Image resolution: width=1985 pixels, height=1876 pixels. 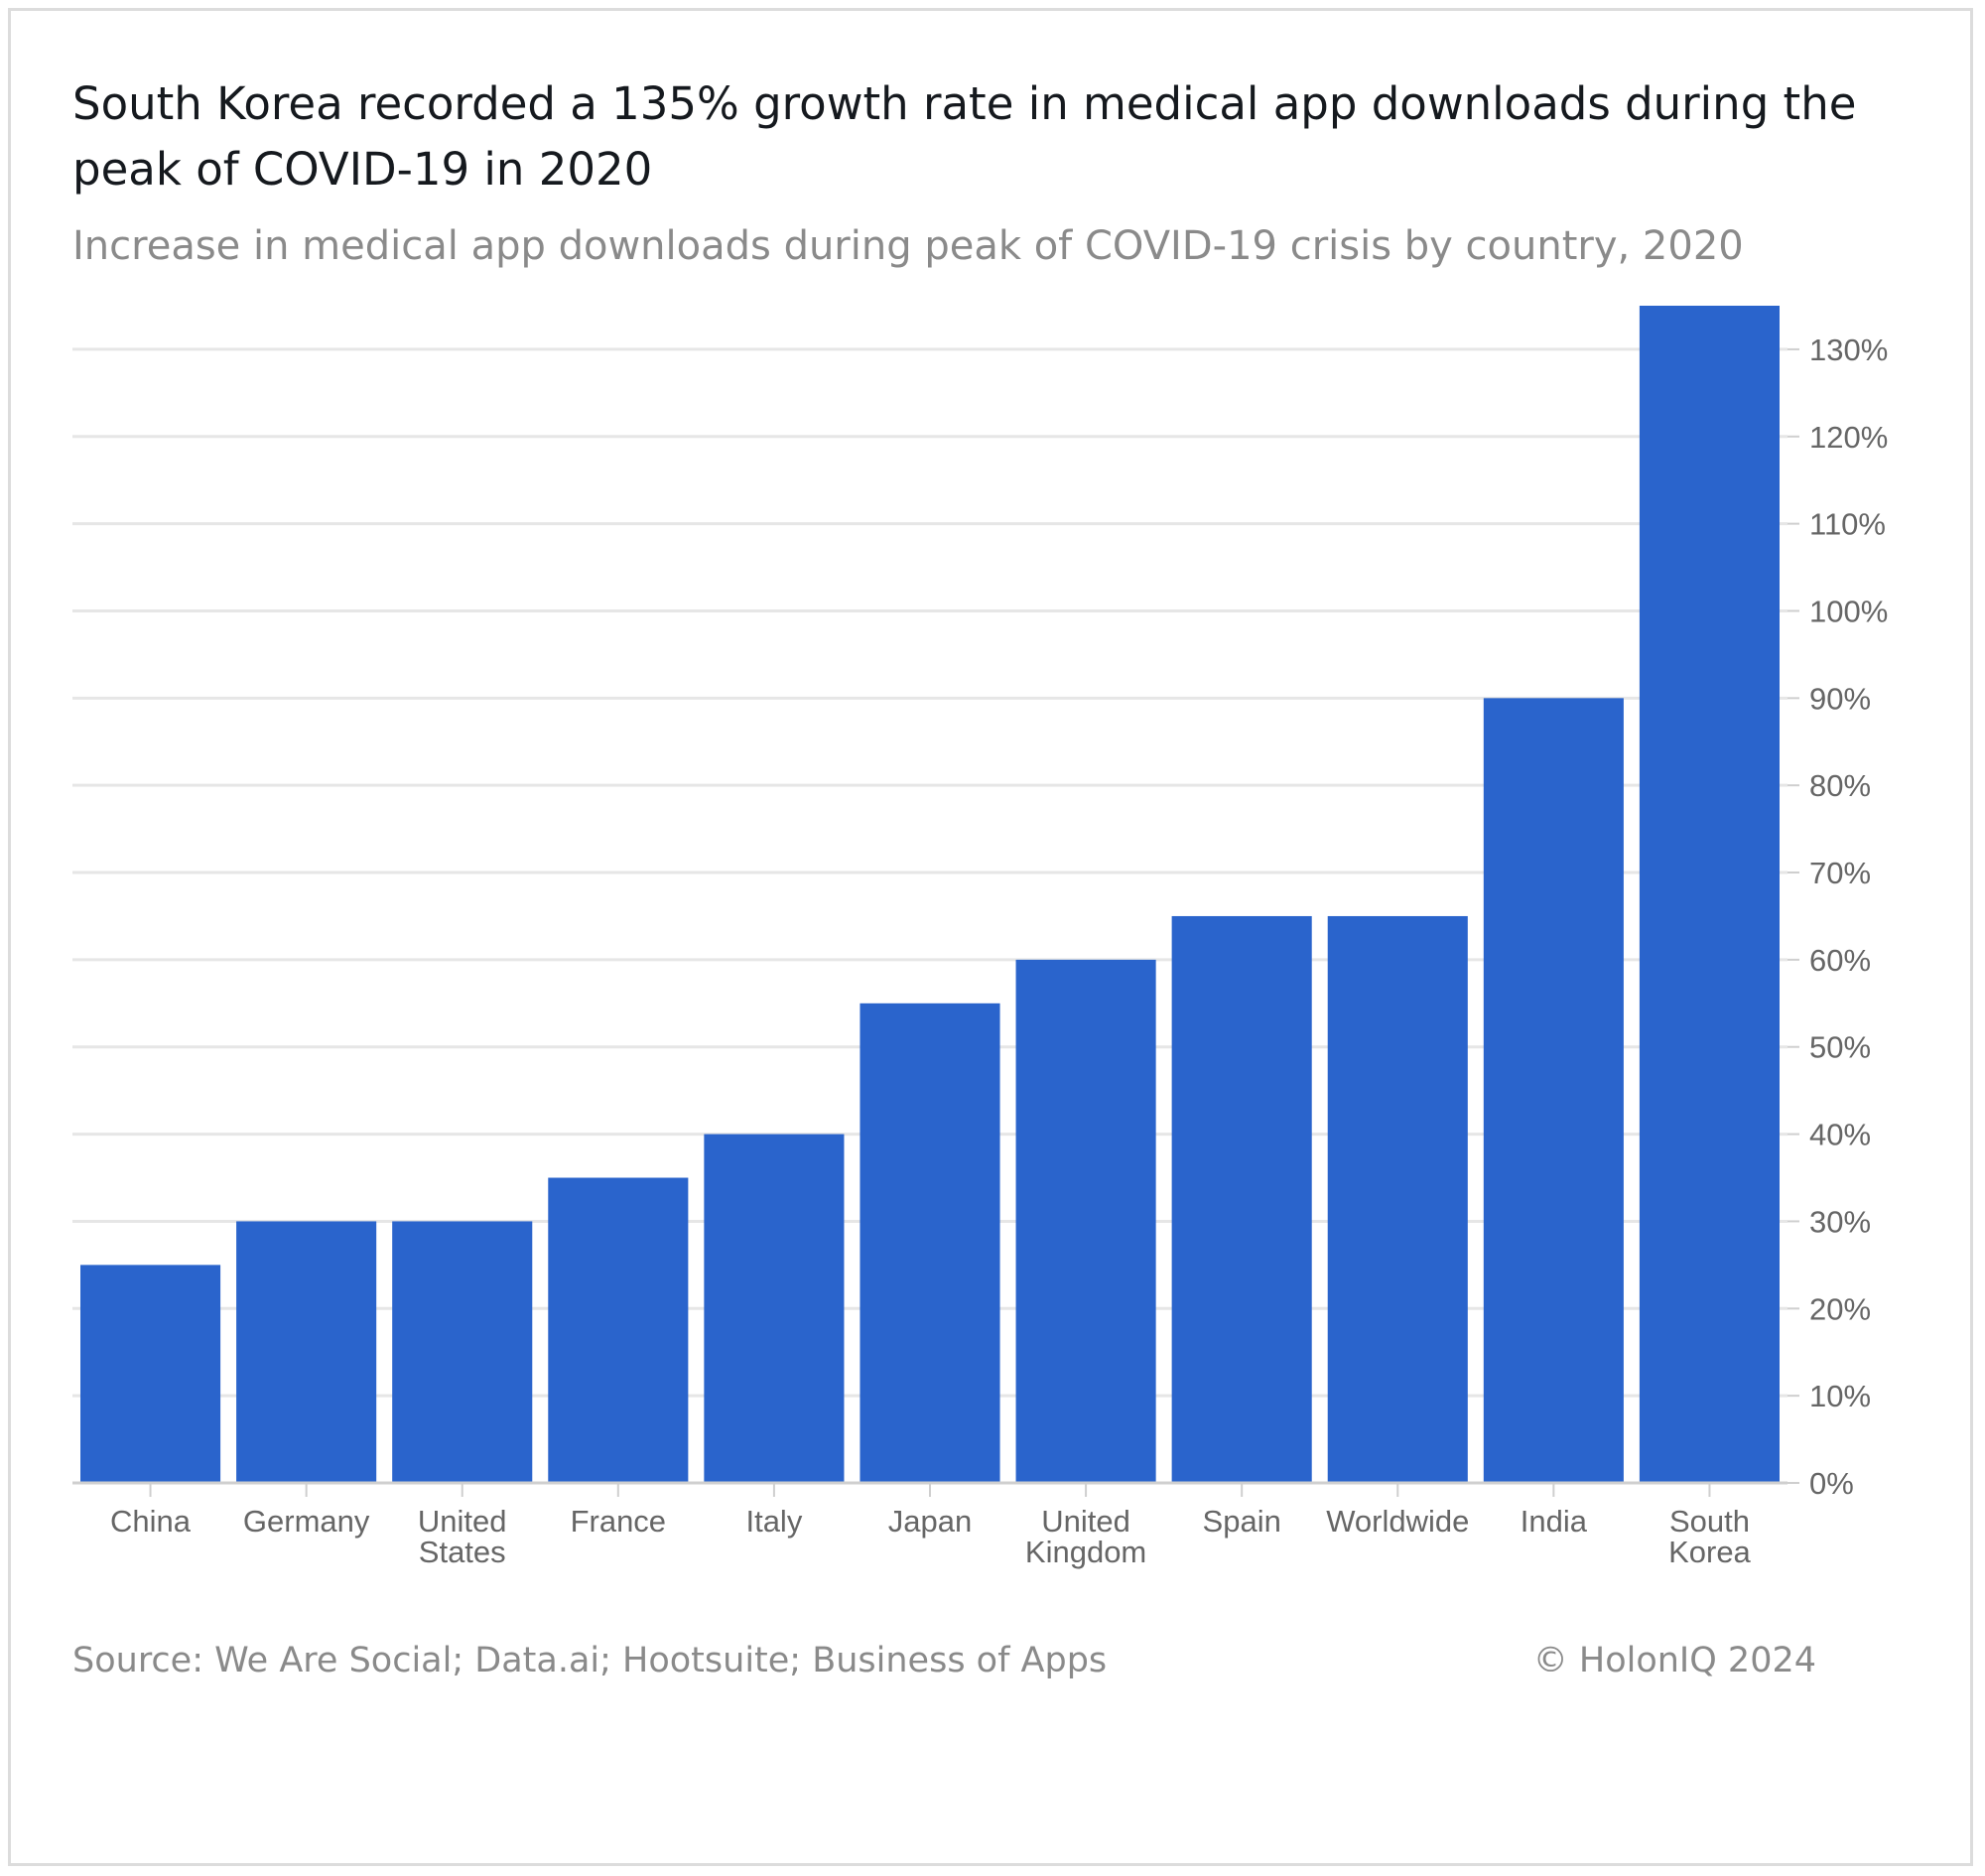 I want to click on y-tick-label: 120%, so click(x=1849, y=437).